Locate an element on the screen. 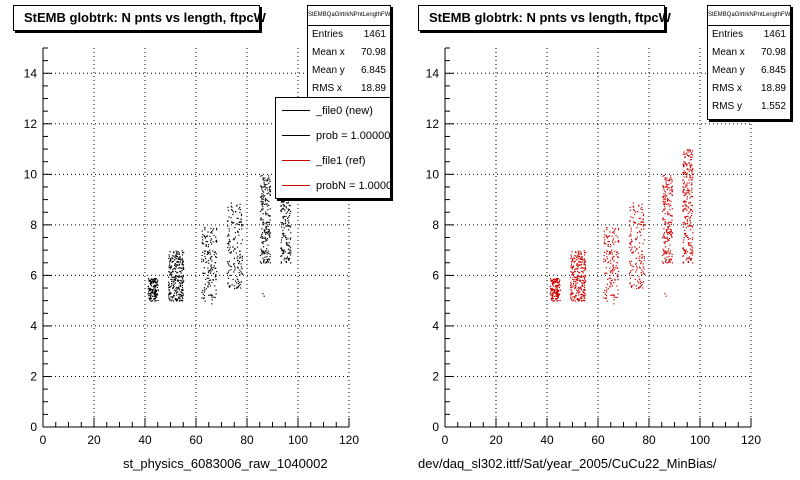 This screenshot has height=480, width=800. stats-row-mean-y: Mean y 6.845 is located at coordinates (349, 71).